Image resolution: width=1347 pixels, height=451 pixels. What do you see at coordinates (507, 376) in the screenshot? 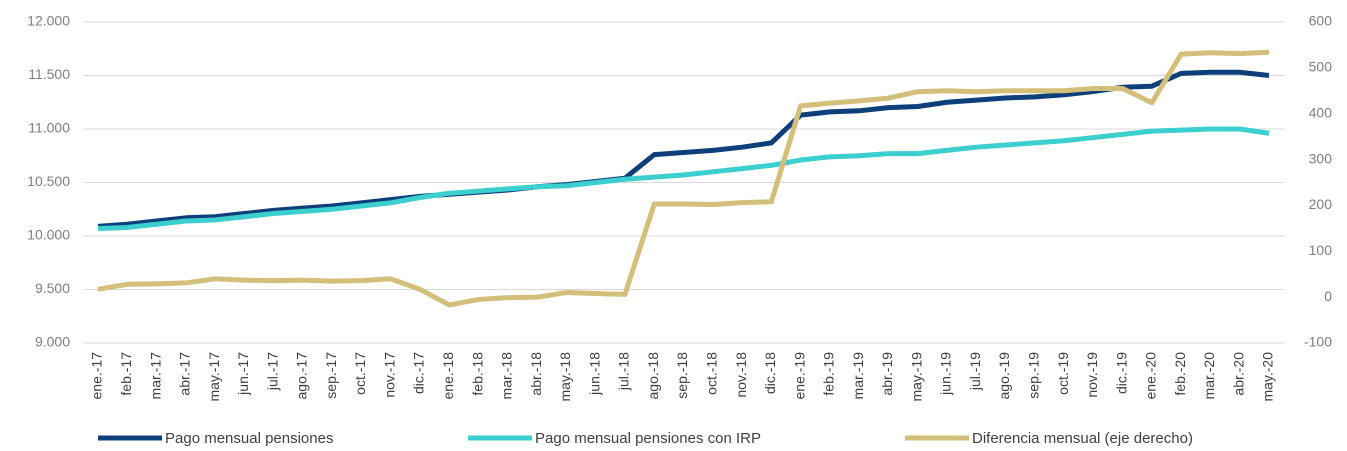
I see `x-tick-label: mar.-18` at bounding box center [507, 376].